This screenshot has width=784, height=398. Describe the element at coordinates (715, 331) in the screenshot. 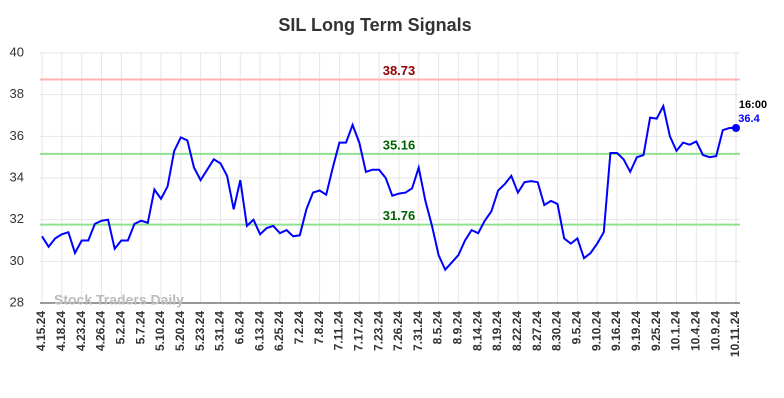

I see `x-tick-label: 10.9.24` at that location.